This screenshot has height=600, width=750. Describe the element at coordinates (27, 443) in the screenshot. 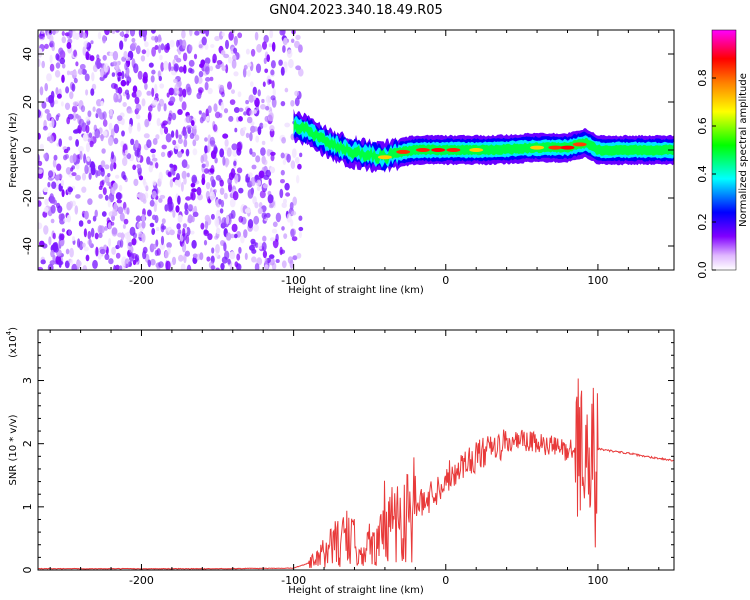

I see `y-tick-label: 2` at that location.